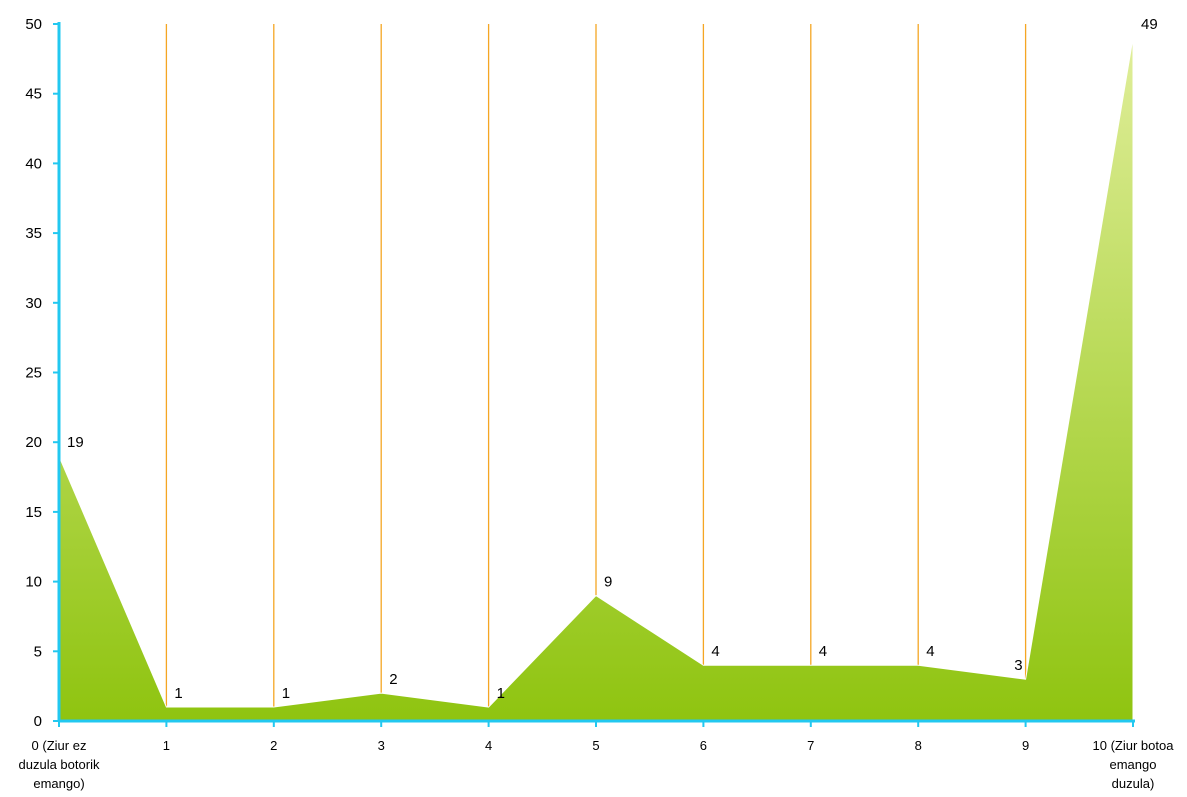  What do you see at coordinates (703, 745) in the screenshot?
I see `x-tick-label: 6` at bounding box center [703, 745].